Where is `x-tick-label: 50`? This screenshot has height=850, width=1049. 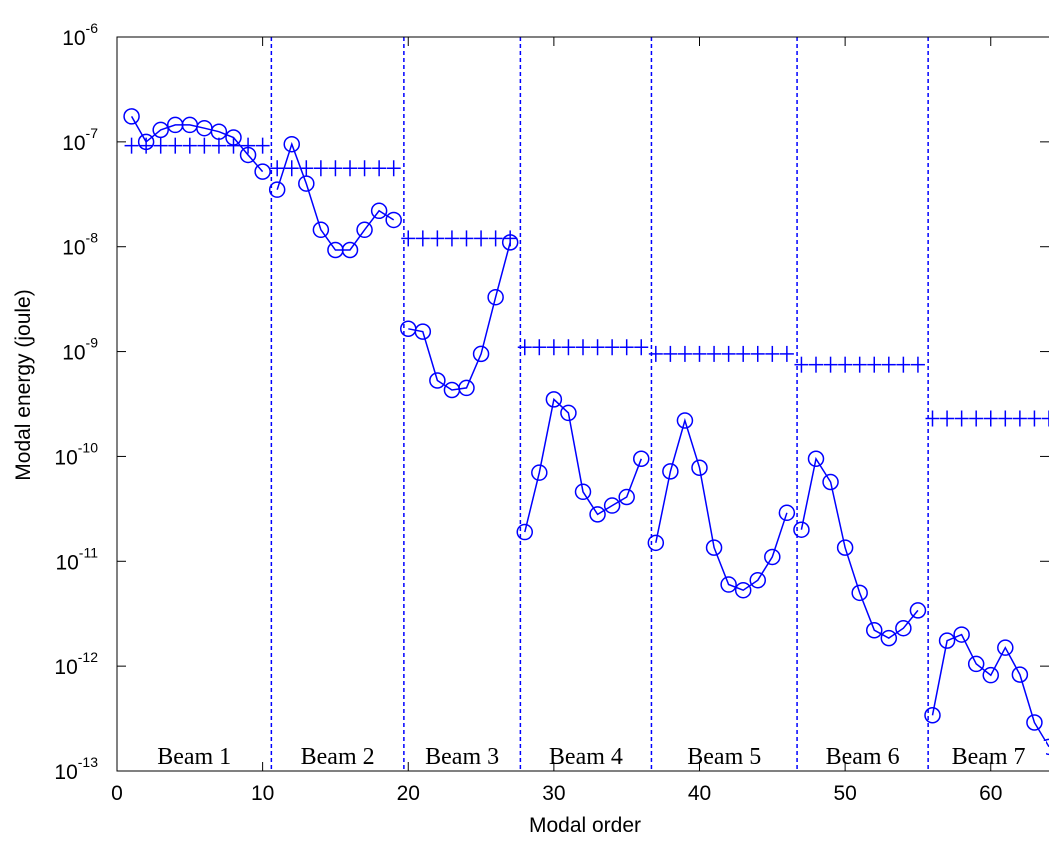 x-tick-label: 50 is located at coordinates (844, 793).